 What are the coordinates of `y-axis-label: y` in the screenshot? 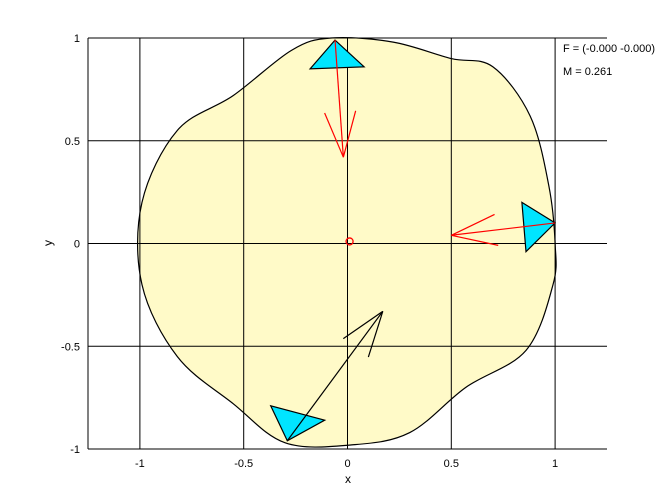 It's located at (48, 243).